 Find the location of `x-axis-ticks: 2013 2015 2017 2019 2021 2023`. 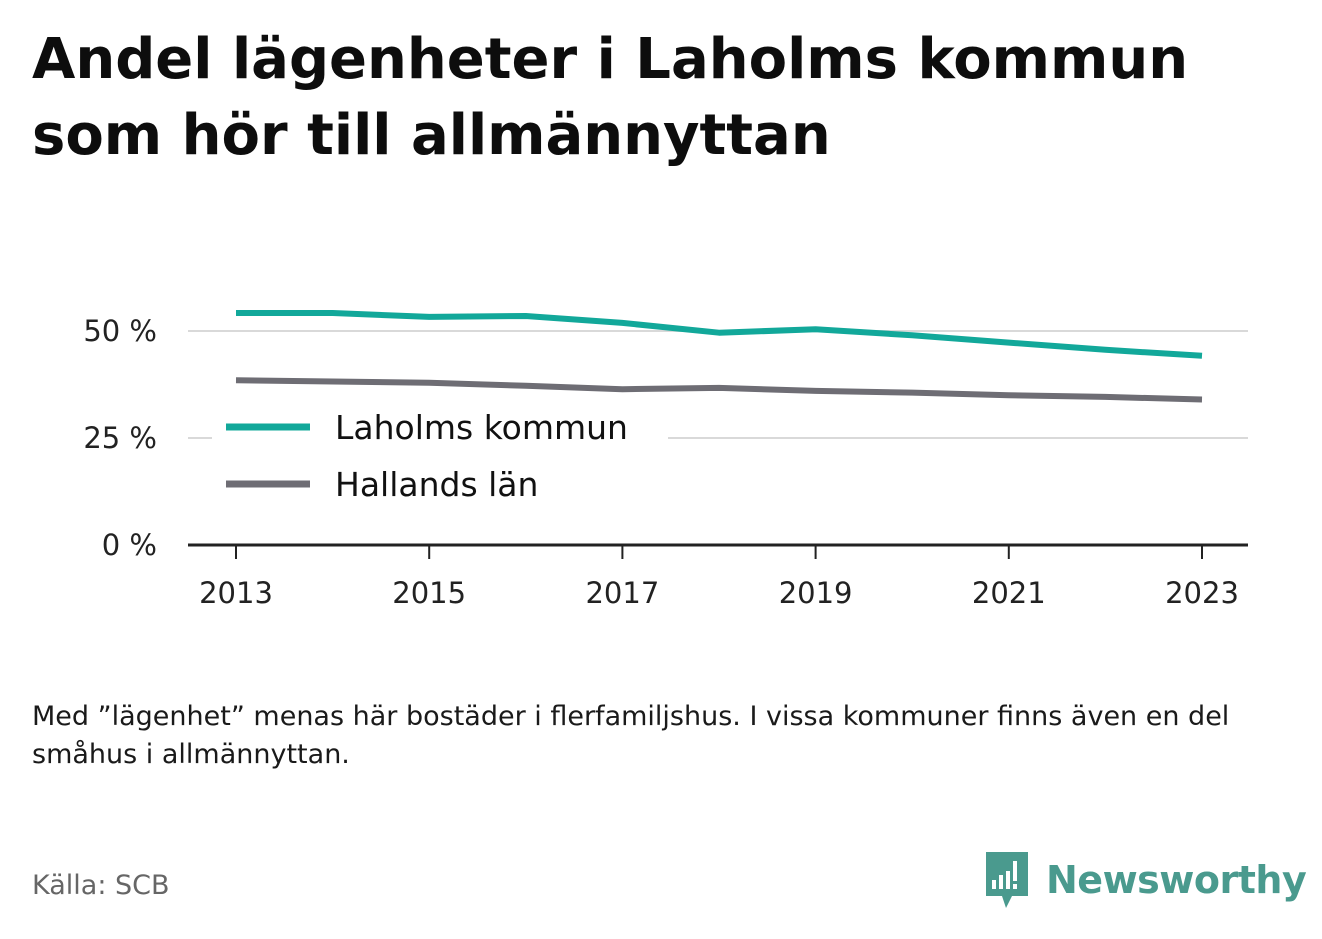

x-axis-ticks: 2013 2015 2017 2019 2021 2023 is located at coordinates (719, 577).